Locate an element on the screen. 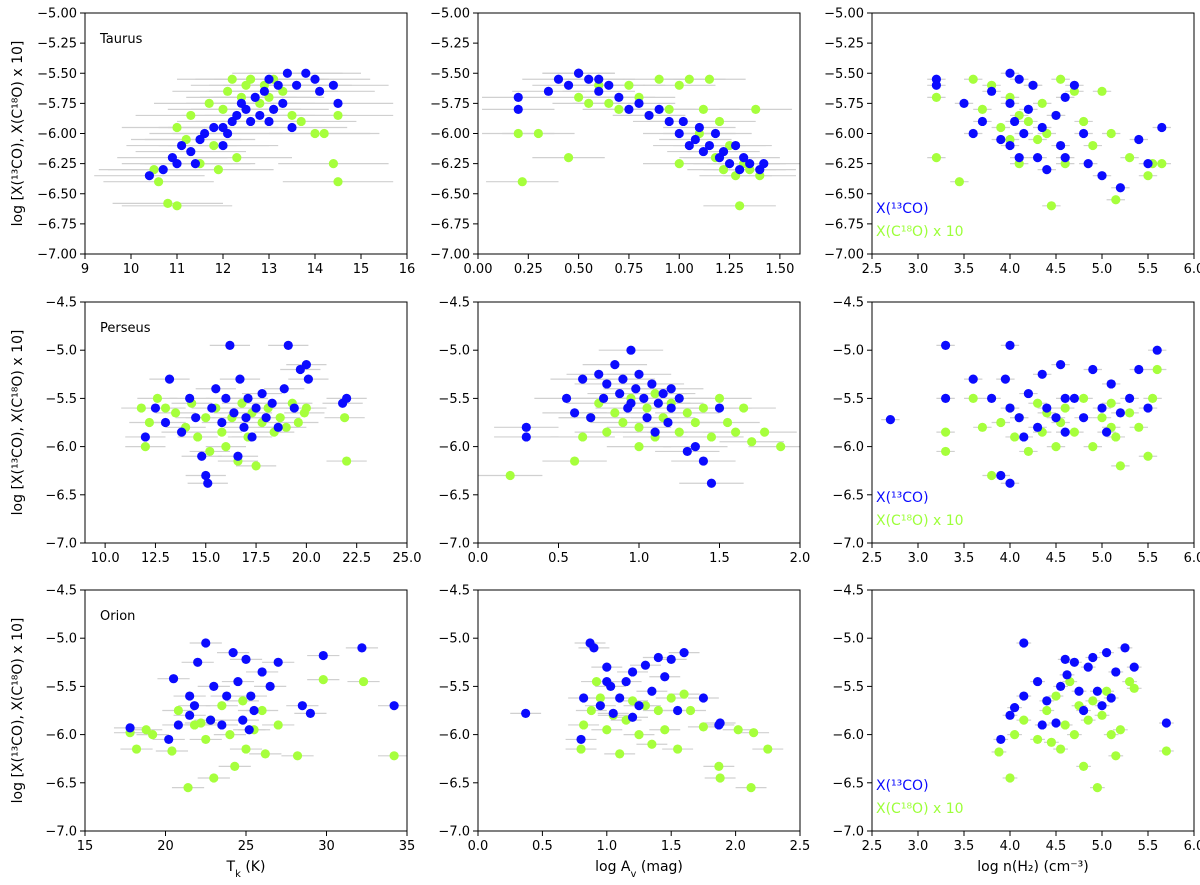  y-tick-label: −5.0 is located at coordinates (454, 639).